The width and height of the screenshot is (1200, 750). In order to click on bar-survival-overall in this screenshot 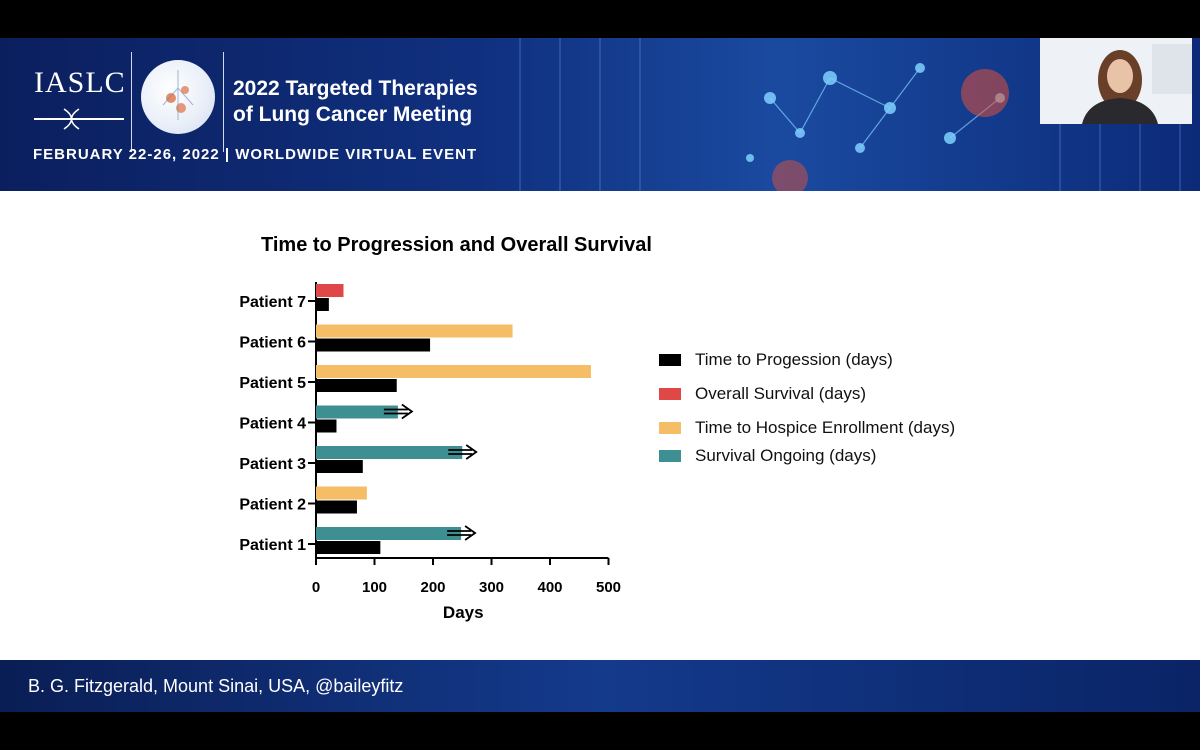, I will do `click(330, 290)`.